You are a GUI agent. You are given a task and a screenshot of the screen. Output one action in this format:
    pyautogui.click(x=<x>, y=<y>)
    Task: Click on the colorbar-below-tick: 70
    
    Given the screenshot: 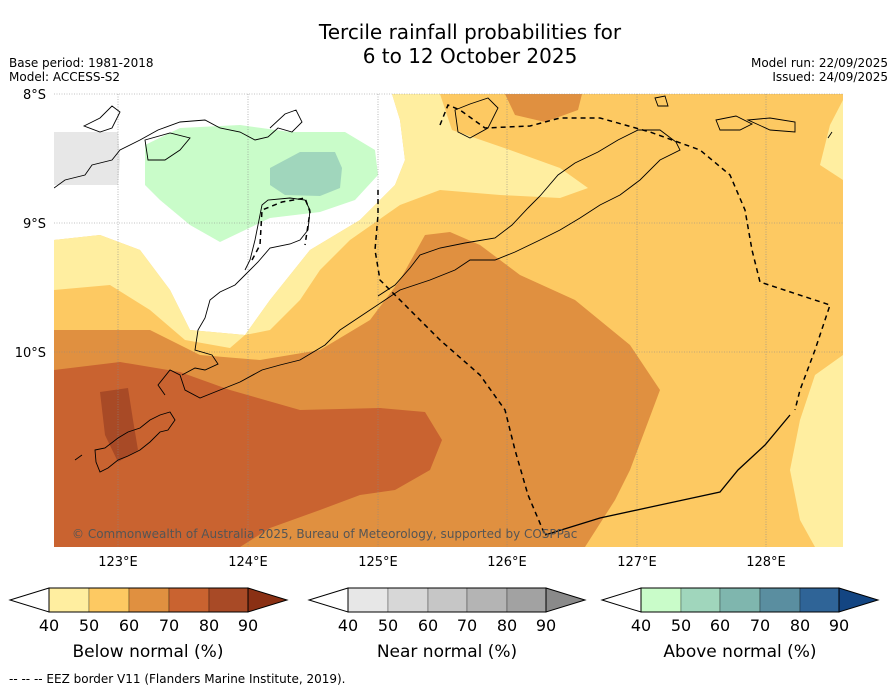 What is the action you would take?
    pyautogui.click(x=169, y=625)
    